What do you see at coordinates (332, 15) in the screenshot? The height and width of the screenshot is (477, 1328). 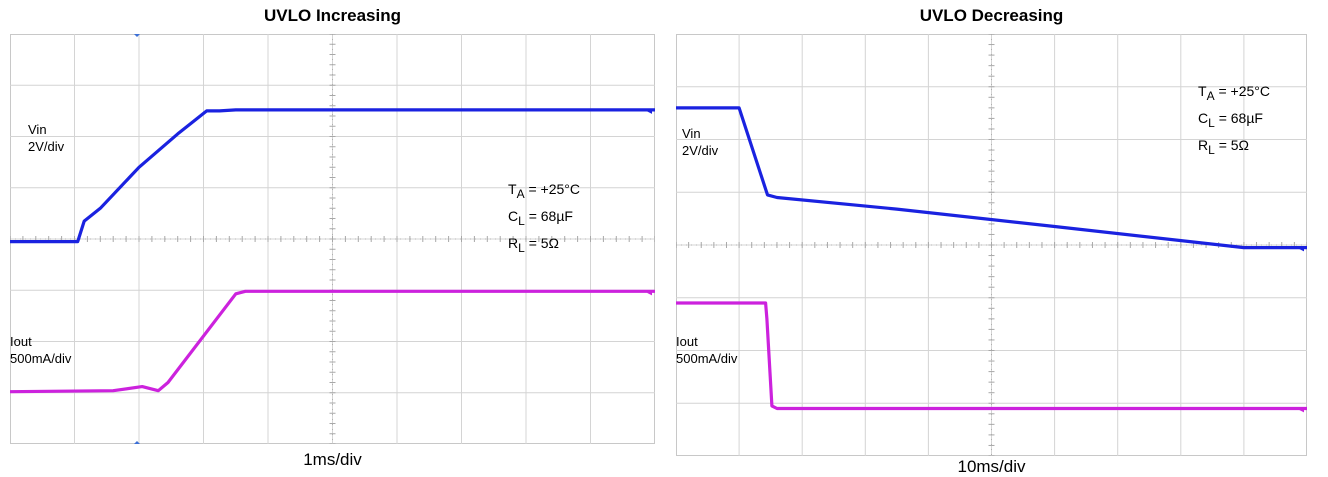 I see `left-chart-title: UVLO Increasing` at bounding box center [332, 15].